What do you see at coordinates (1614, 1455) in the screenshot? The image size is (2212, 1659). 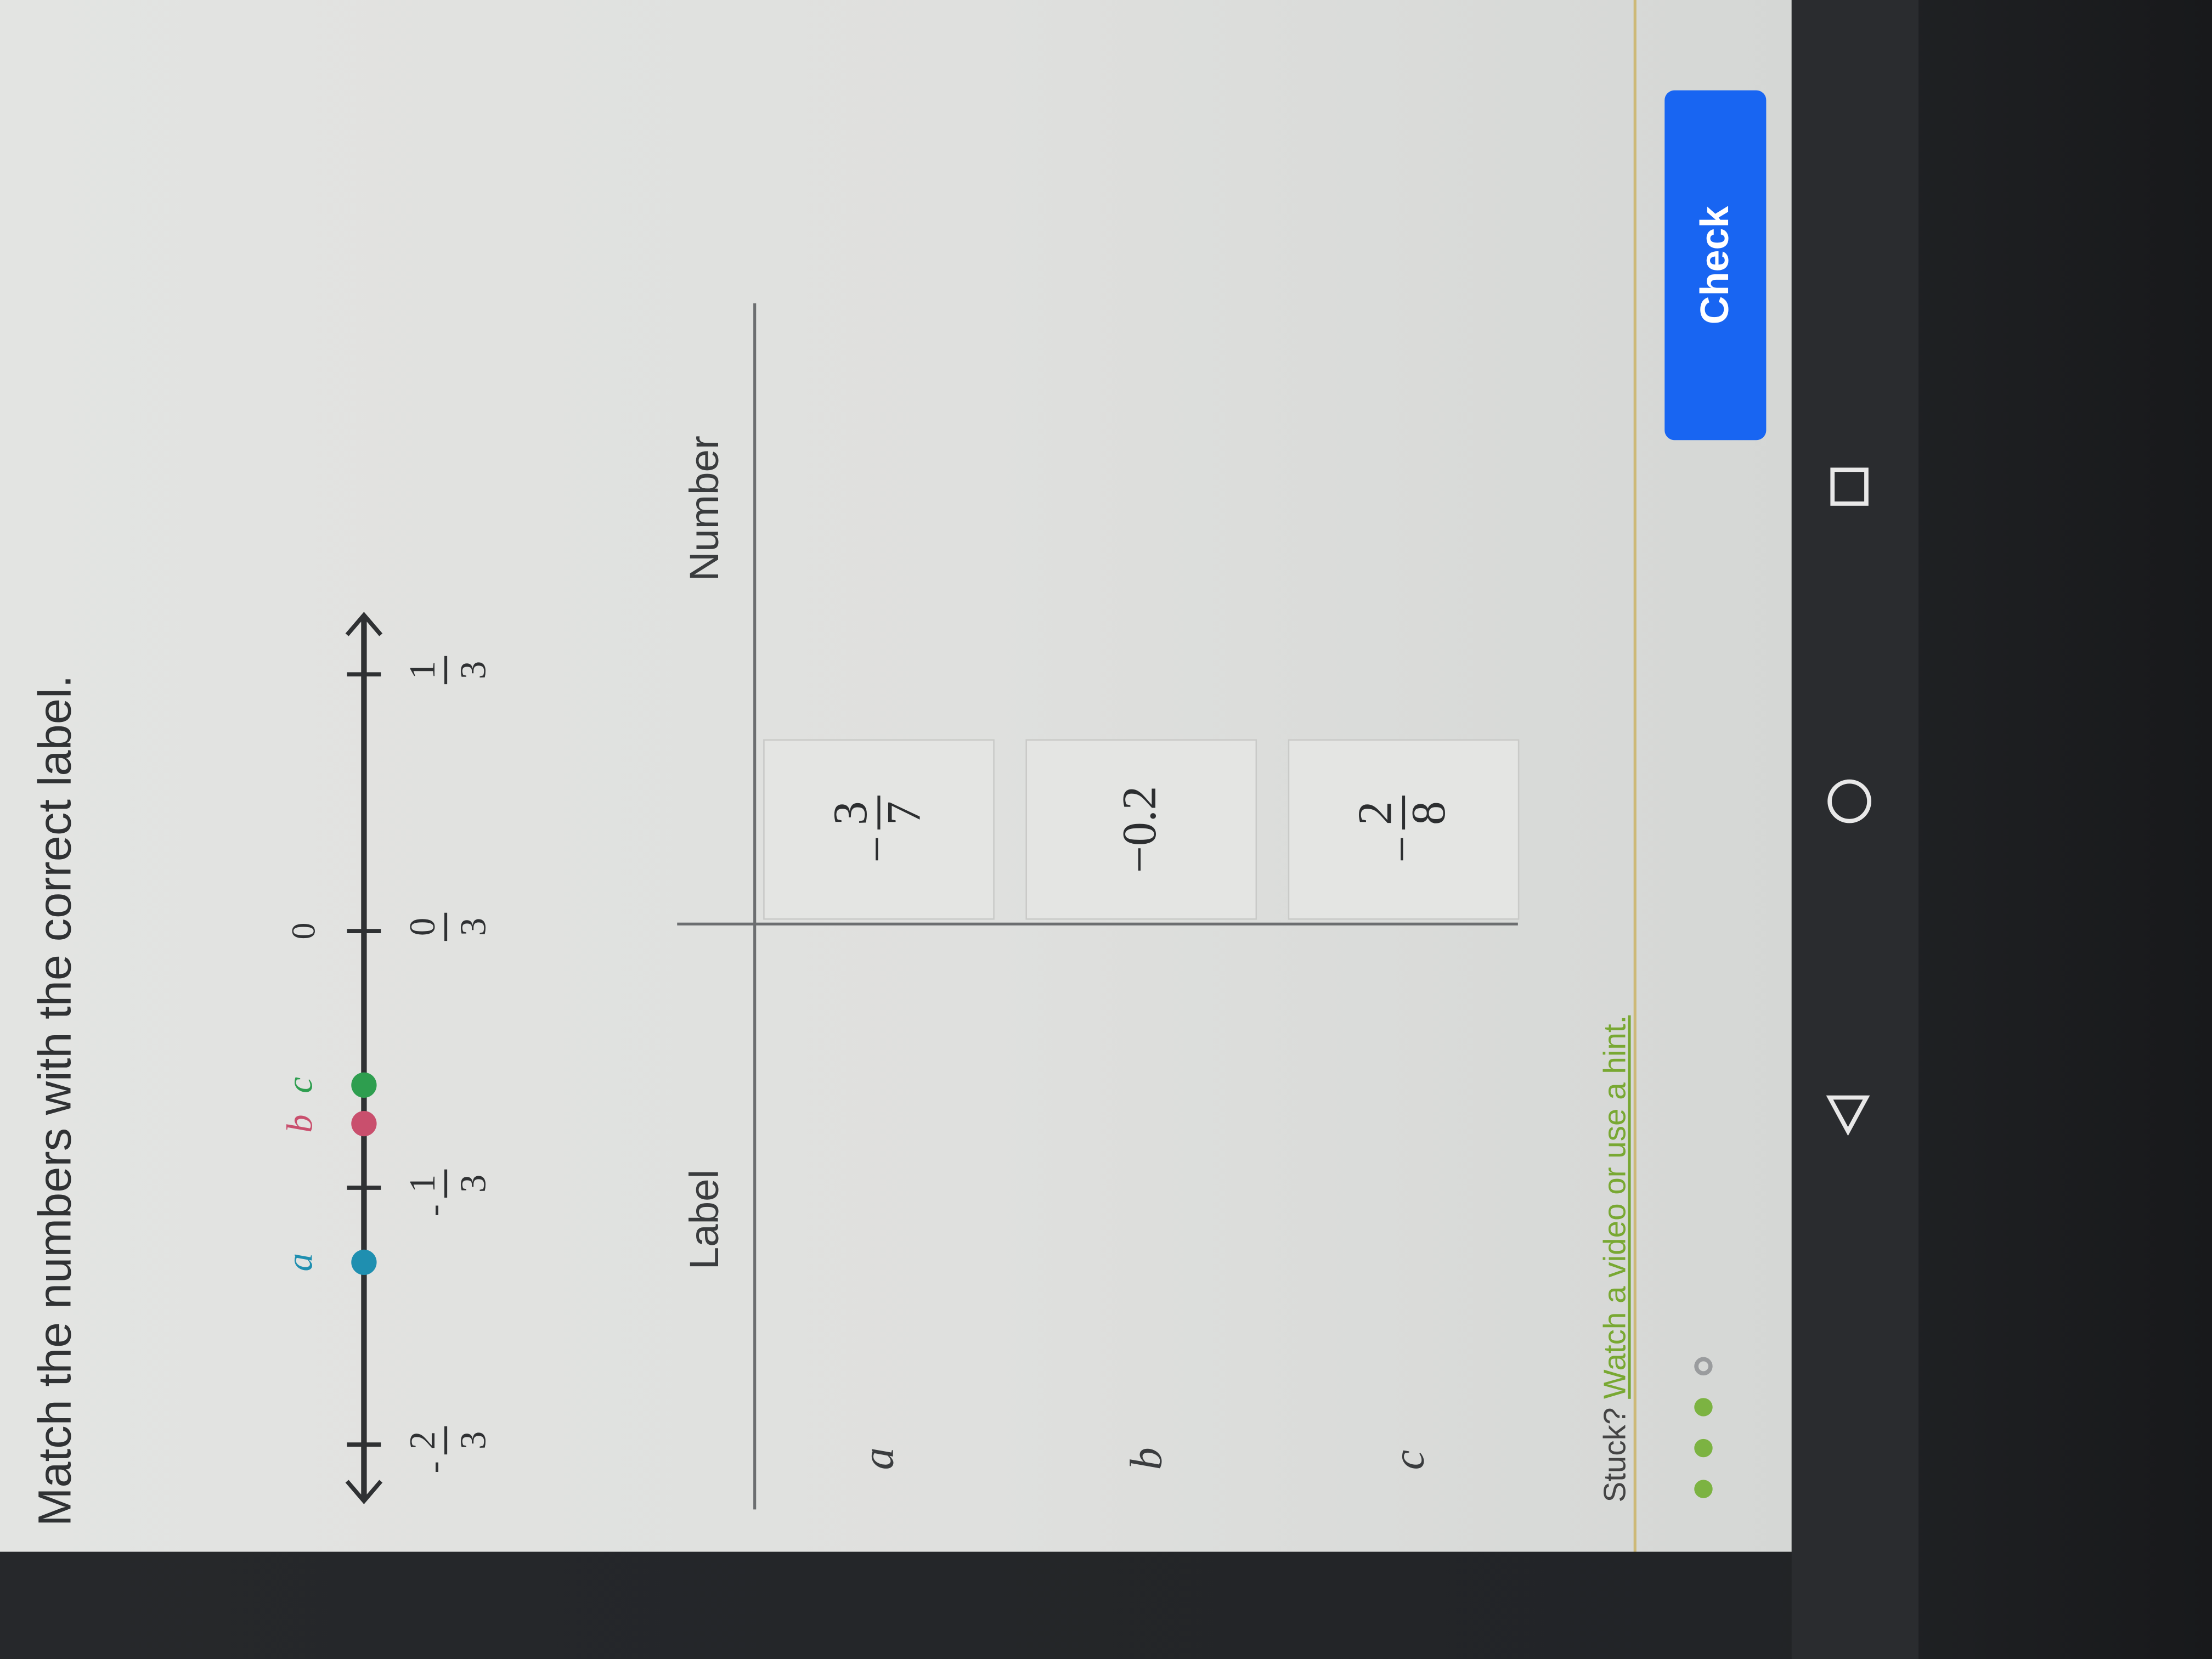 I see `stuck-text: Stuck?` at bounding box center [1614, 1455].